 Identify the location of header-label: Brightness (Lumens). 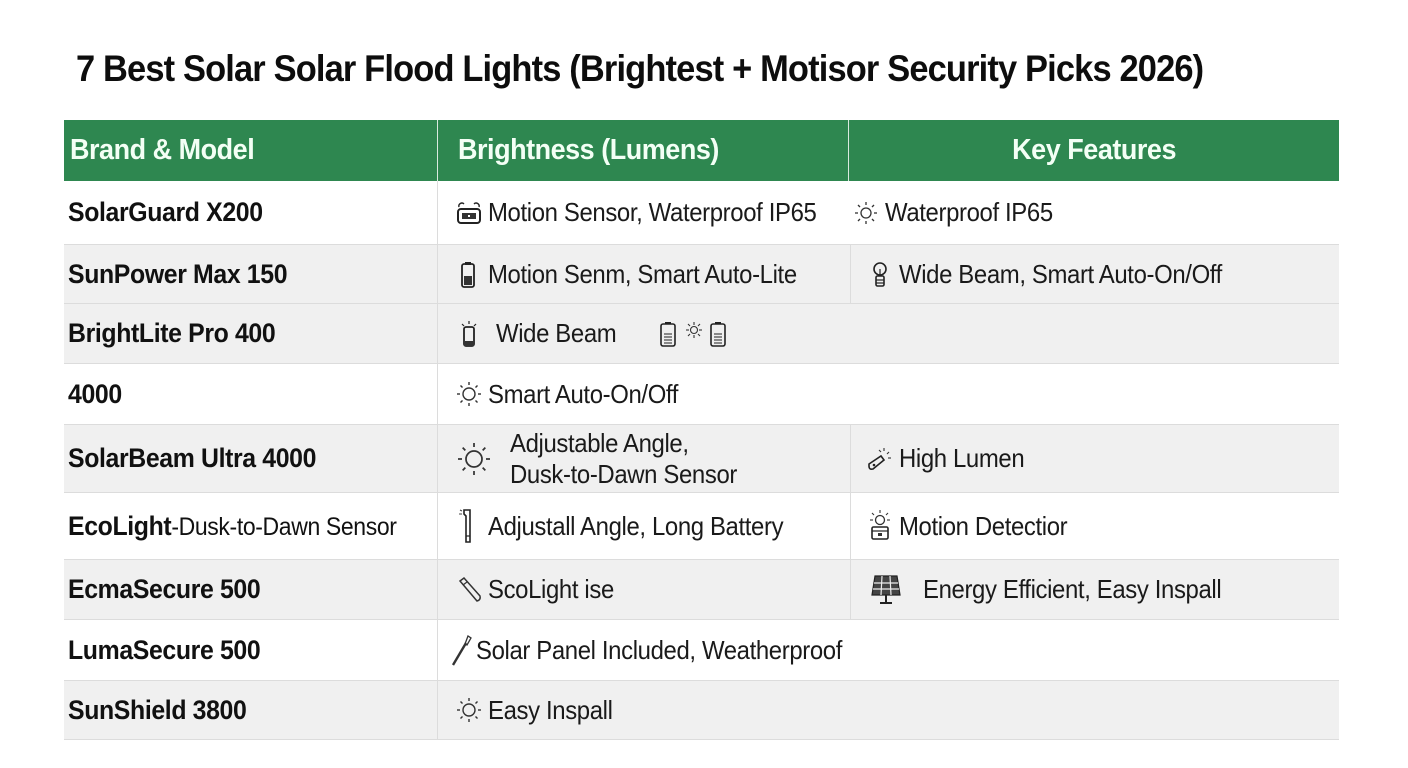
(588, 150).